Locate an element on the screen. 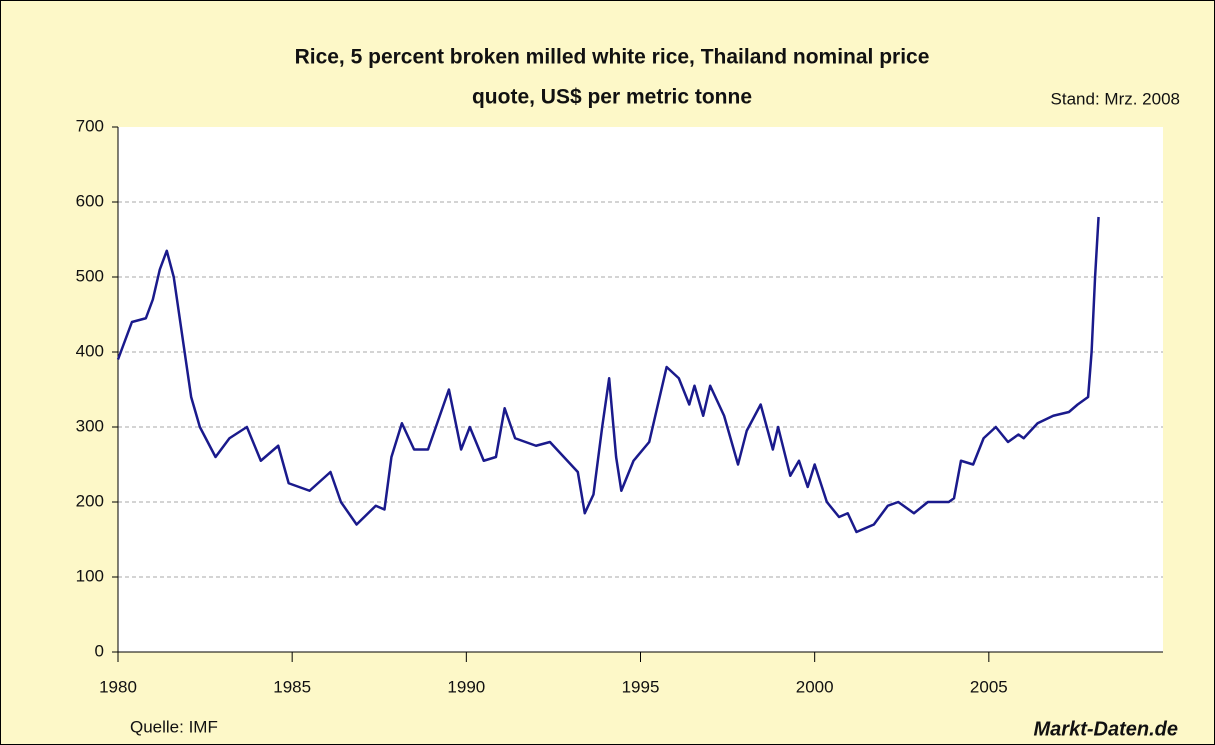 This screenshot has height=745, width=1215. y-tick-label: 0 is located at coordinates (99, 650).